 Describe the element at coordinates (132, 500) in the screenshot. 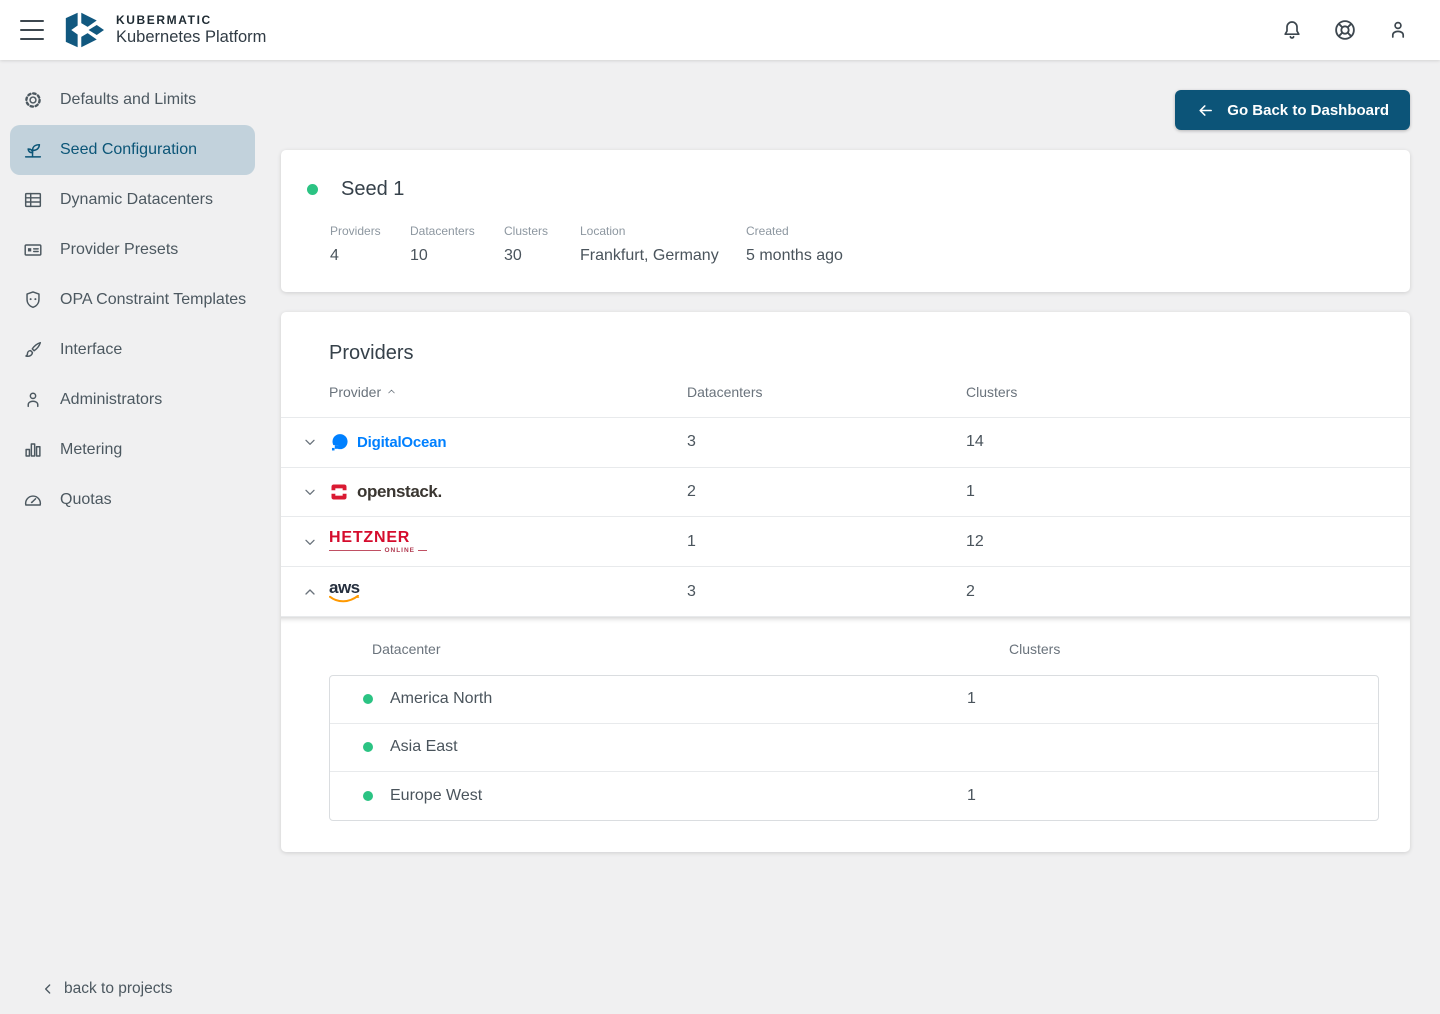

I see `sidebar-item-quotas: Quotas` at that location.